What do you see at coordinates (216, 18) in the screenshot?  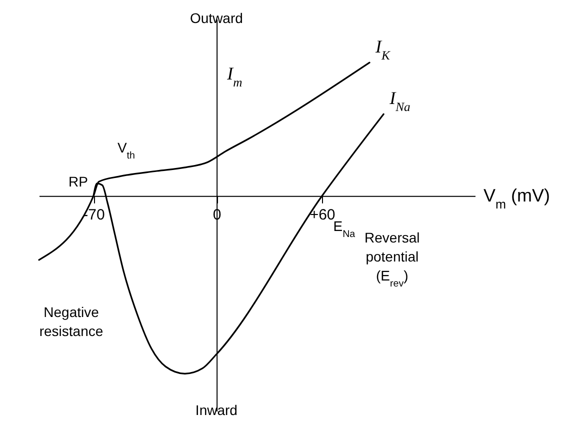 I see `text: Outward` at bounding box center [216, 18].